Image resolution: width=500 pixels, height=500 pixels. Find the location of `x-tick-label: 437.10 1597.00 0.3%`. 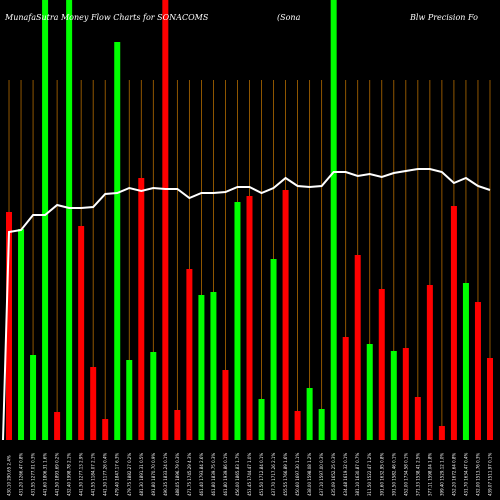

x-tick-label: 437.10 1597.00 0.3% is located at coordinates (321, 474).